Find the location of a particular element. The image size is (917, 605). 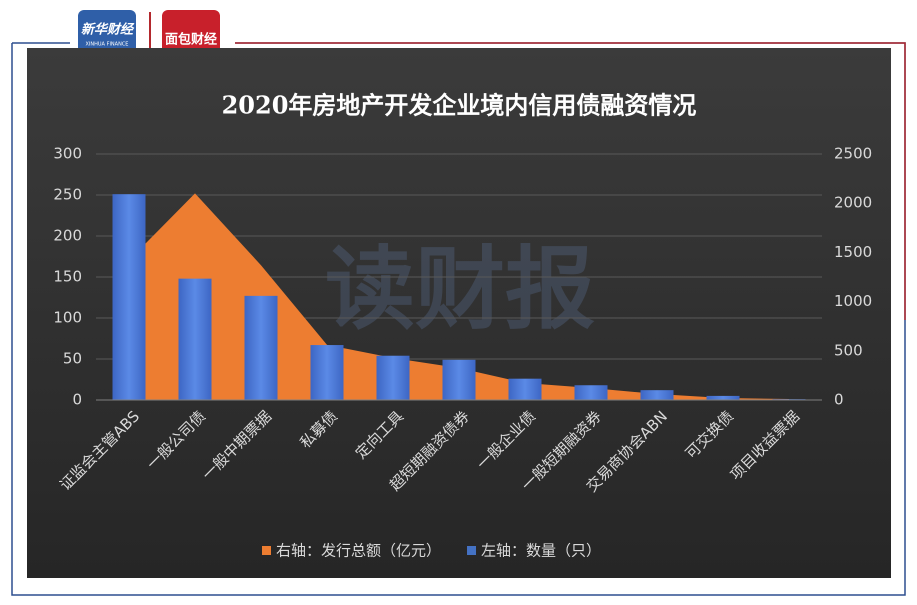

y2-tick-label: 2000 is located at coordinates (853, 203).